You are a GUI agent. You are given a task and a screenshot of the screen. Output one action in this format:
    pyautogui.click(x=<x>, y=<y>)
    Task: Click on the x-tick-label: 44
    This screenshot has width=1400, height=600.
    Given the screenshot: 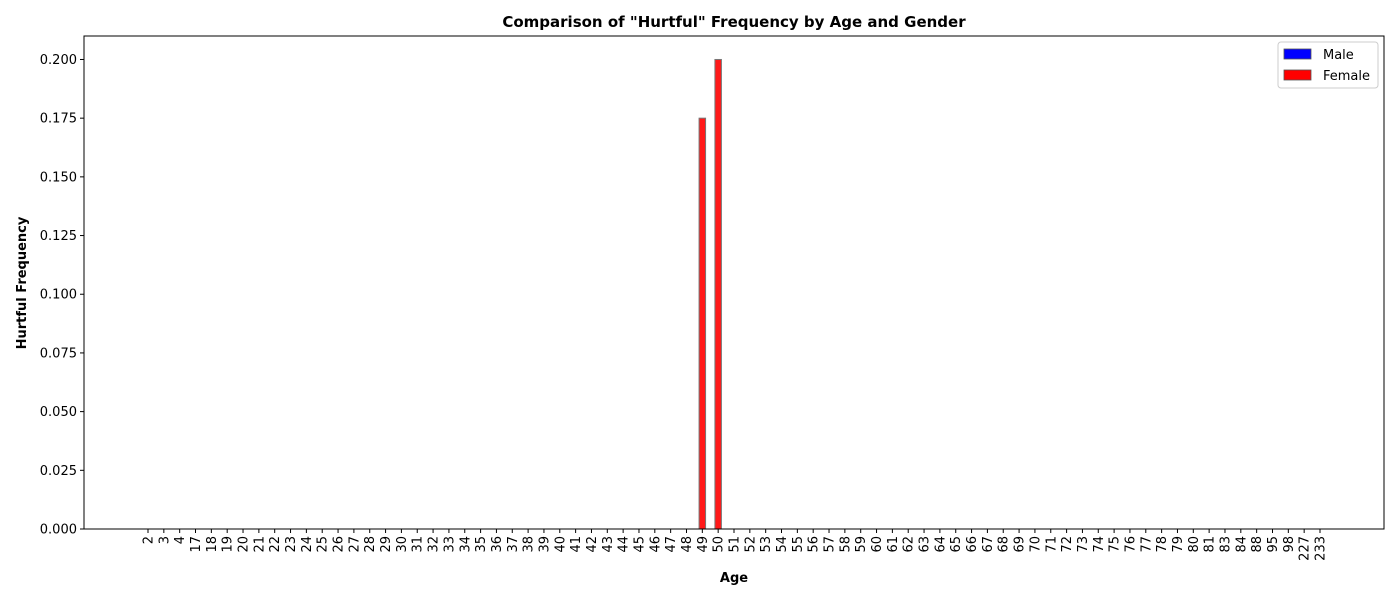 What is the action you would take?
    pyautogui.click(x=624, y=544)
    